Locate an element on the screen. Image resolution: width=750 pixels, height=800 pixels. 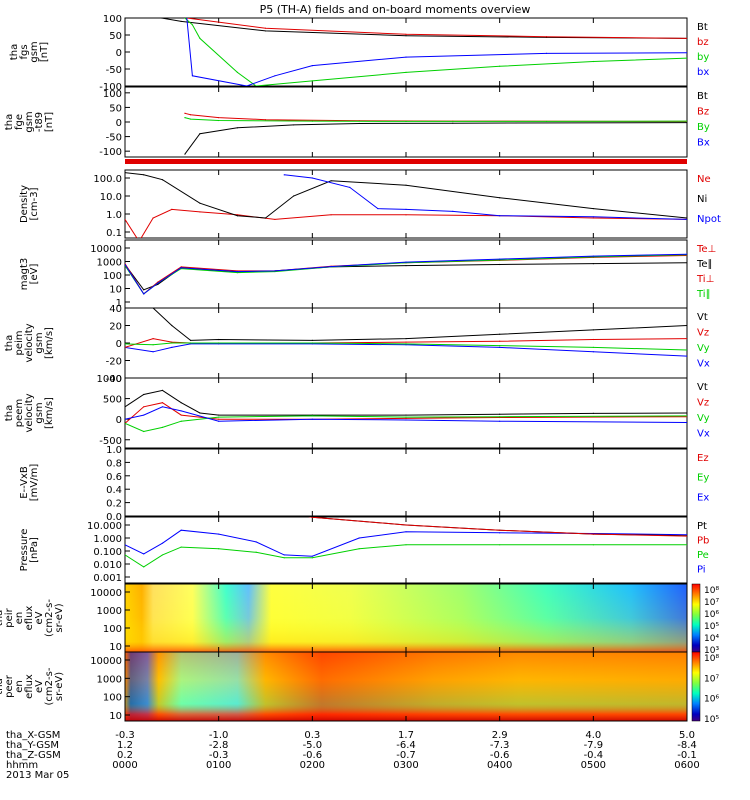
y-tick-label: 10000 is located at coordinates (106, 249).